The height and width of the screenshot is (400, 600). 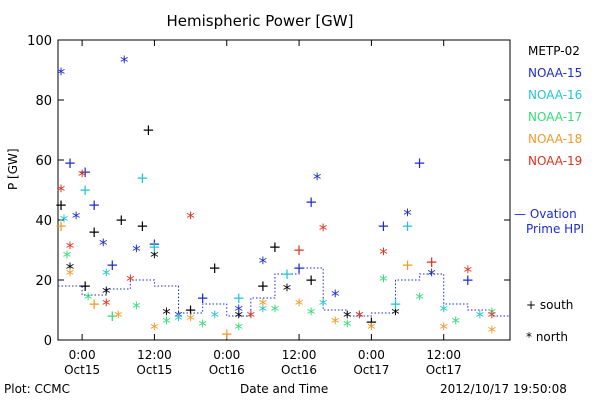 What do you see at coordinates (82, 370) in the screenshot?
I see `x-tick-label-date: Oct15` at bounding box center [82, 370].